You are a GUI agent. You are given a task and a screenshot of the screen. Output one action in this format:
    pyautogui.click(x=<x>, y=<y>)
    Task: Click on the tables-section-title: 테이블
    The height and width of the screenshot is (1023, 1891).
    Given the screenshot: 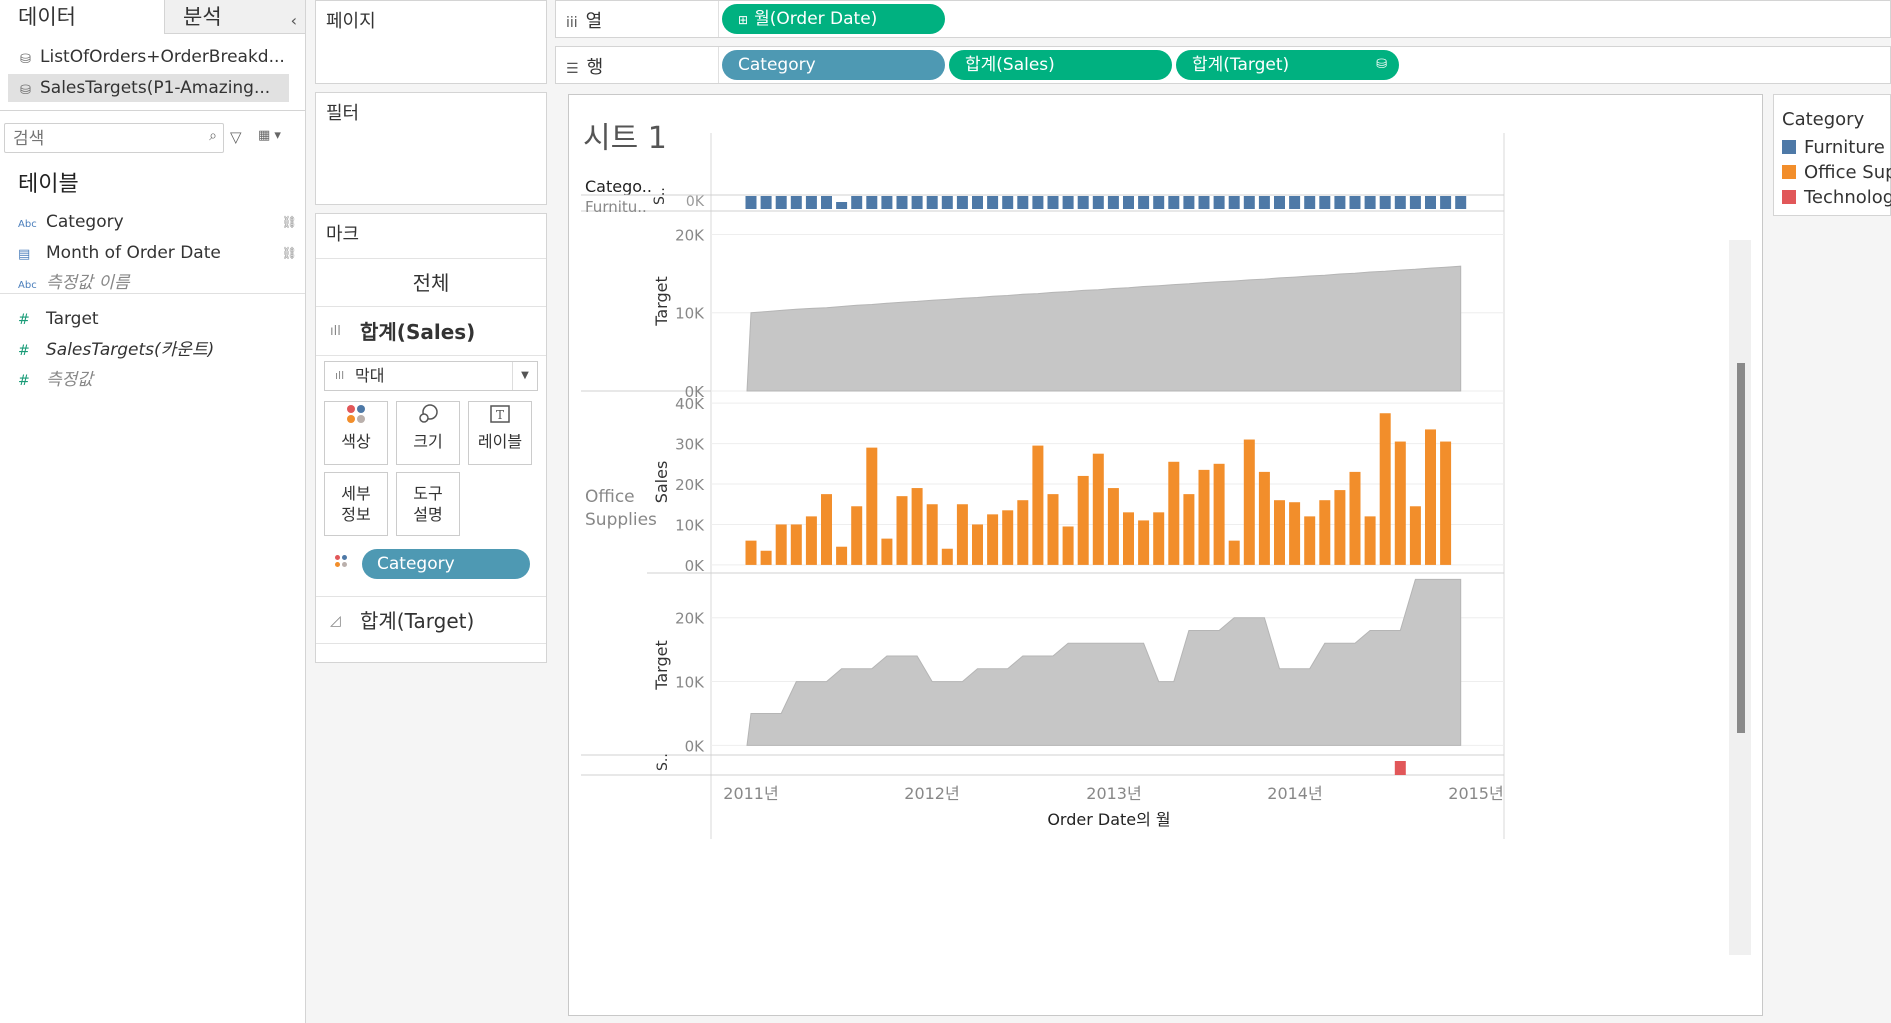 What is the action you would take?
    pyautogui.click(x=48, y=184)
    